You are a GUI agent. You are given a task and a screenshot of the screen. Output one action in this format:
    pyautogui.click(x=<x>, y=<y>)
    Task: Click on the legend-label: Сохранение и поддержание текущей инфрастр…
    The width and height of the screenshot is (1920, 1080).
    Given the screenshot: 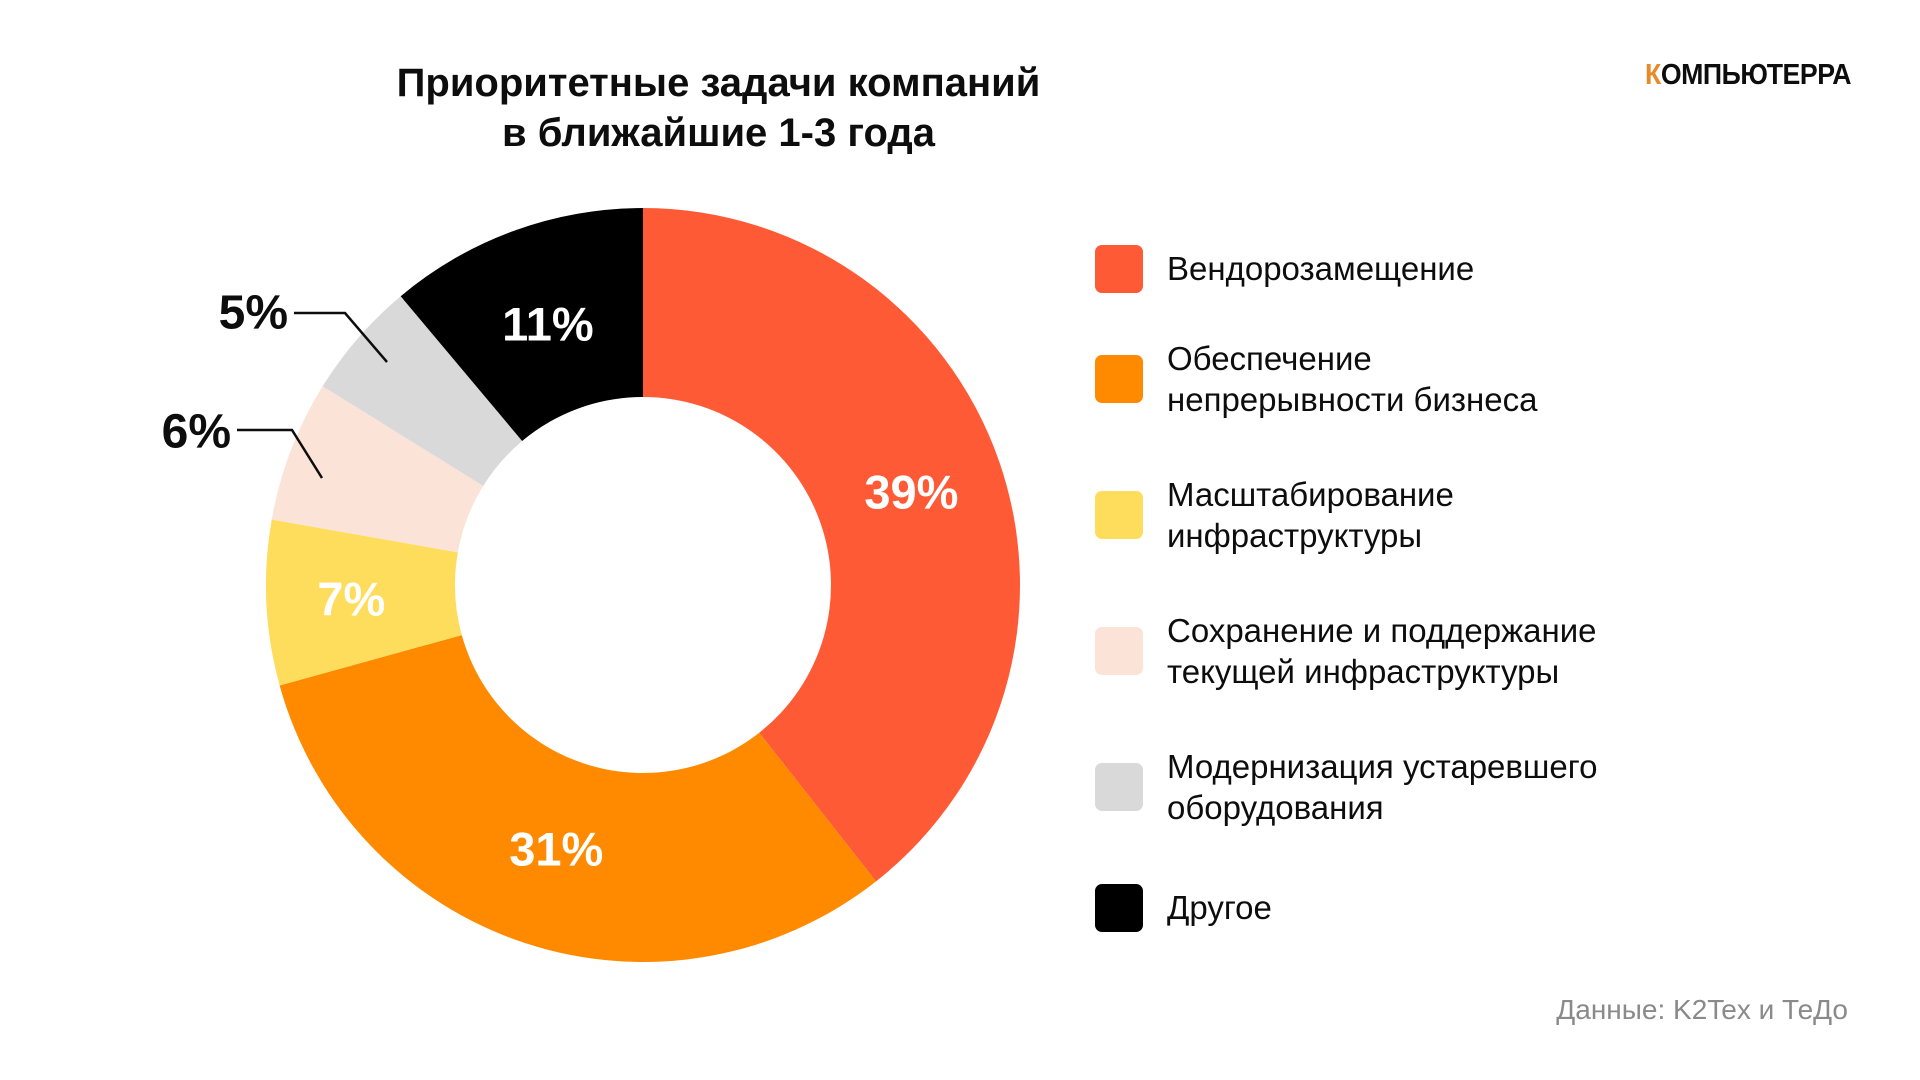 What is the action you would take?
    pyautogui.click(x=1382, y=651)
    